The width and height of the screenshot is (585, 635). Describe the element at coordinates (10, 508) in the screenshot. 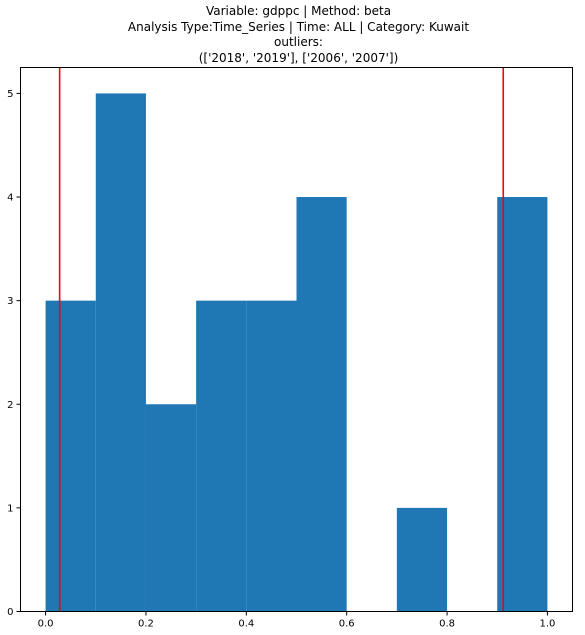

I see `y-tick-label: 1` at that location.